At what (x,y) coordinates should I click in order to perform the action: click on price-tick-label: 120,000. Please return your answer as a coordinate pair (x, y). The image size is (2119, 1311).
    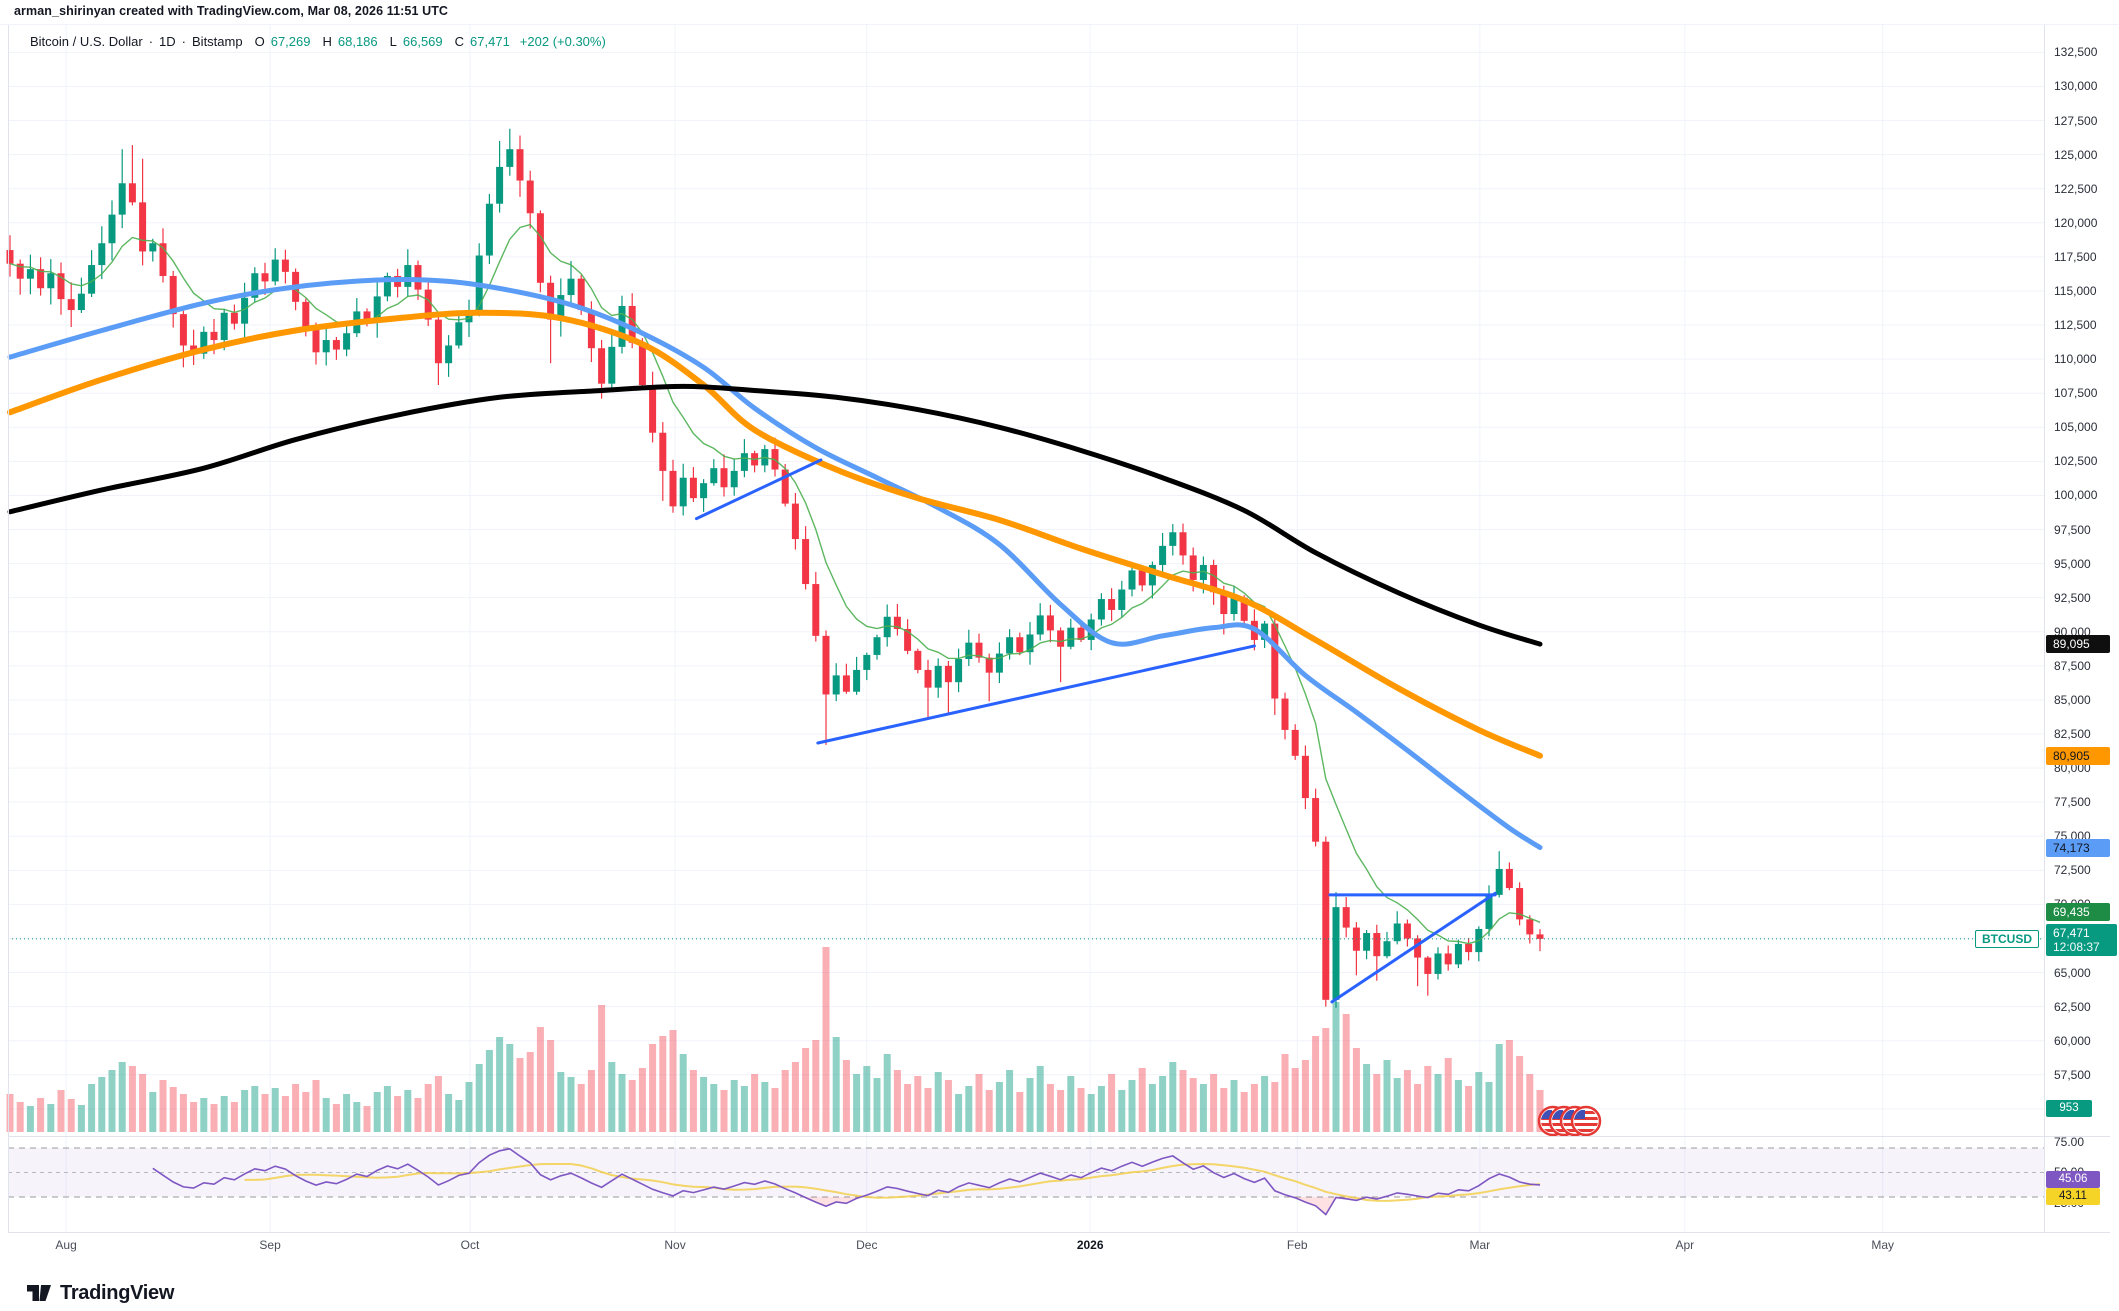
    Looking at the image, I should click on (2076, 222).